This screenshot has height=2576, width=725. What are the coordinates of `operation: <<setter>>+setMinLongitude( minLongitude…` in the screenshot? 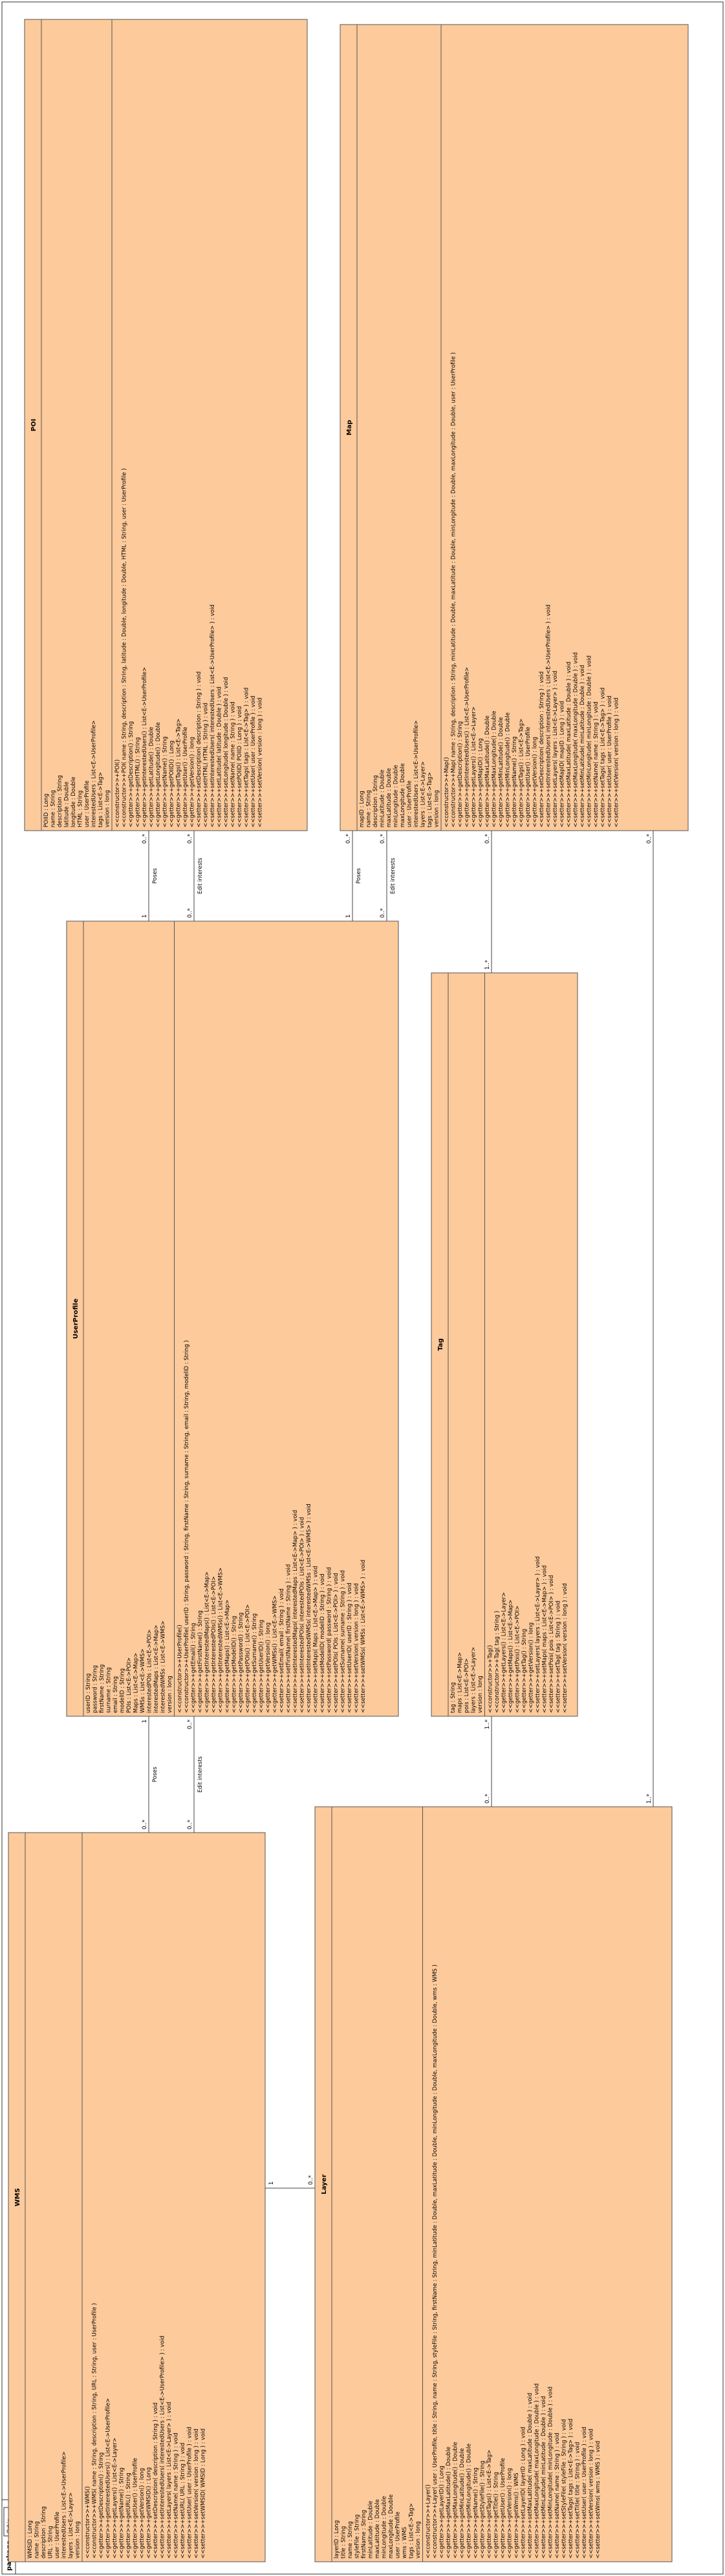 It's located at (590, 741).